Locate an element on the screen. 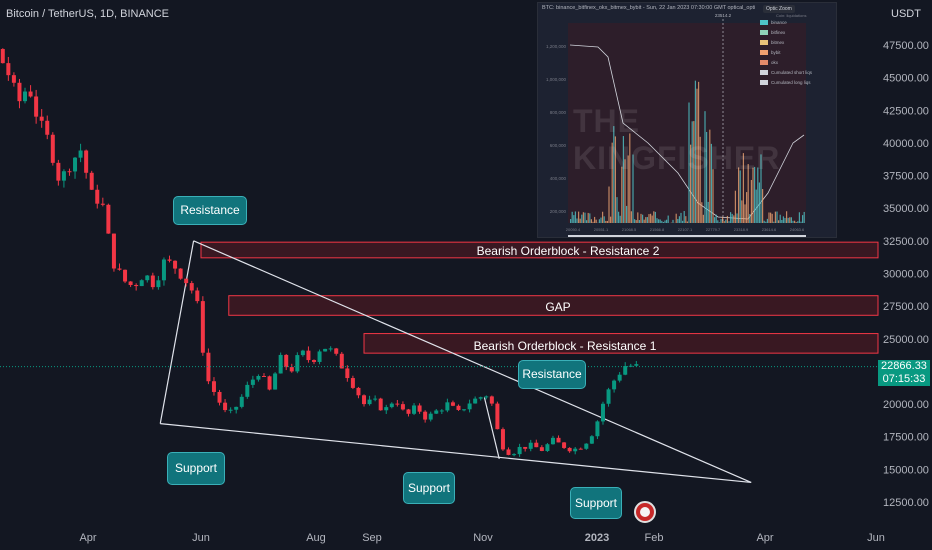 This screenshot has width=932, height=550. chart-title: Bitcoin / TetherUS, 1D, BINANCE is located at coordinates (88, 14).